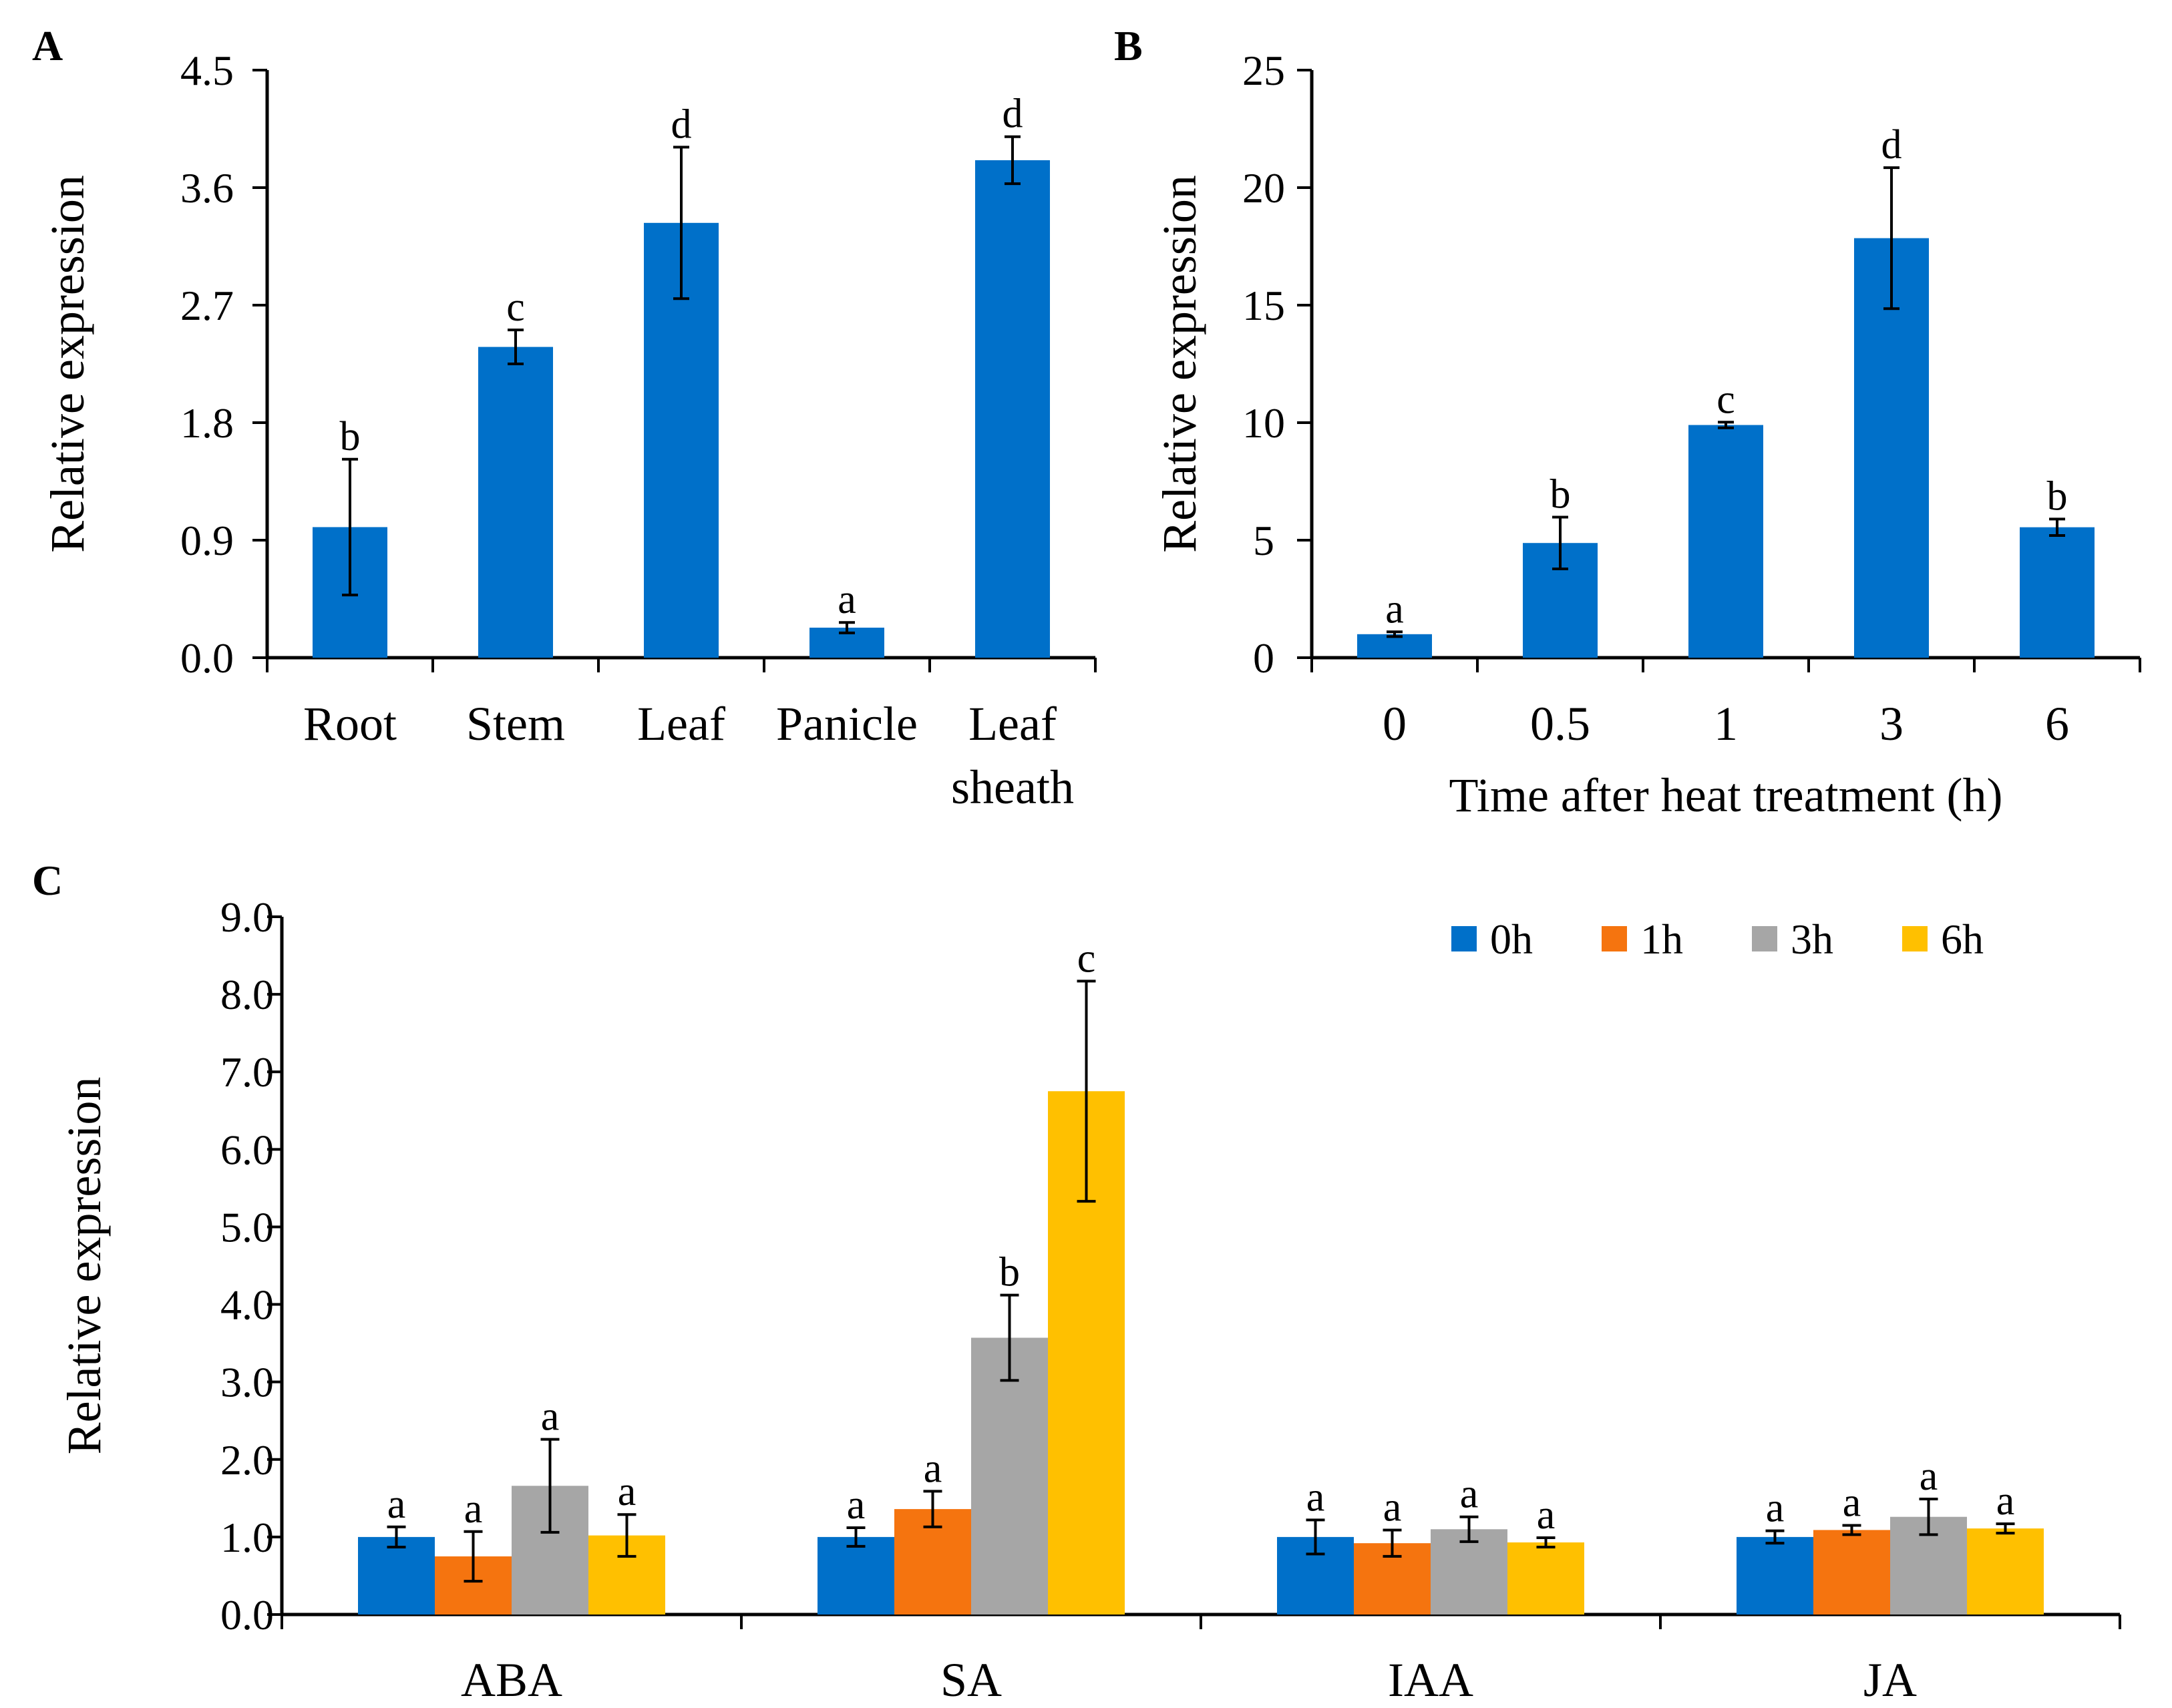 Image resolution: width=2172 pixels, height=1708 pixels. Describe the element at coordinates (1891, 724) in the screenshot. I see `category-label: 3` at that location.